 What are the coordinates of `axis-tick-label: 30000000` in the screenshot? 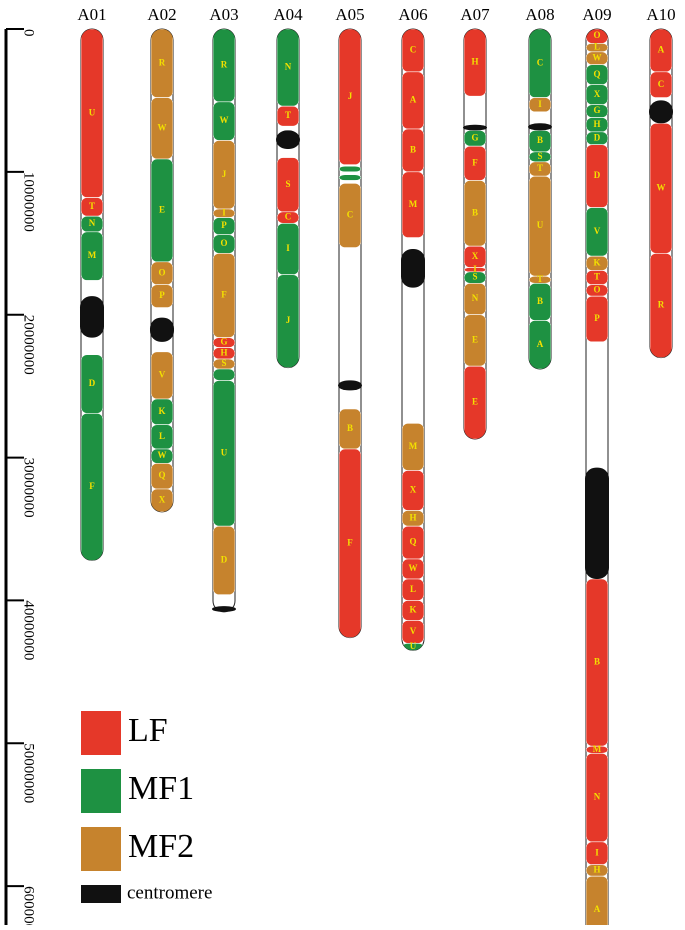 It's located at (29, 488).